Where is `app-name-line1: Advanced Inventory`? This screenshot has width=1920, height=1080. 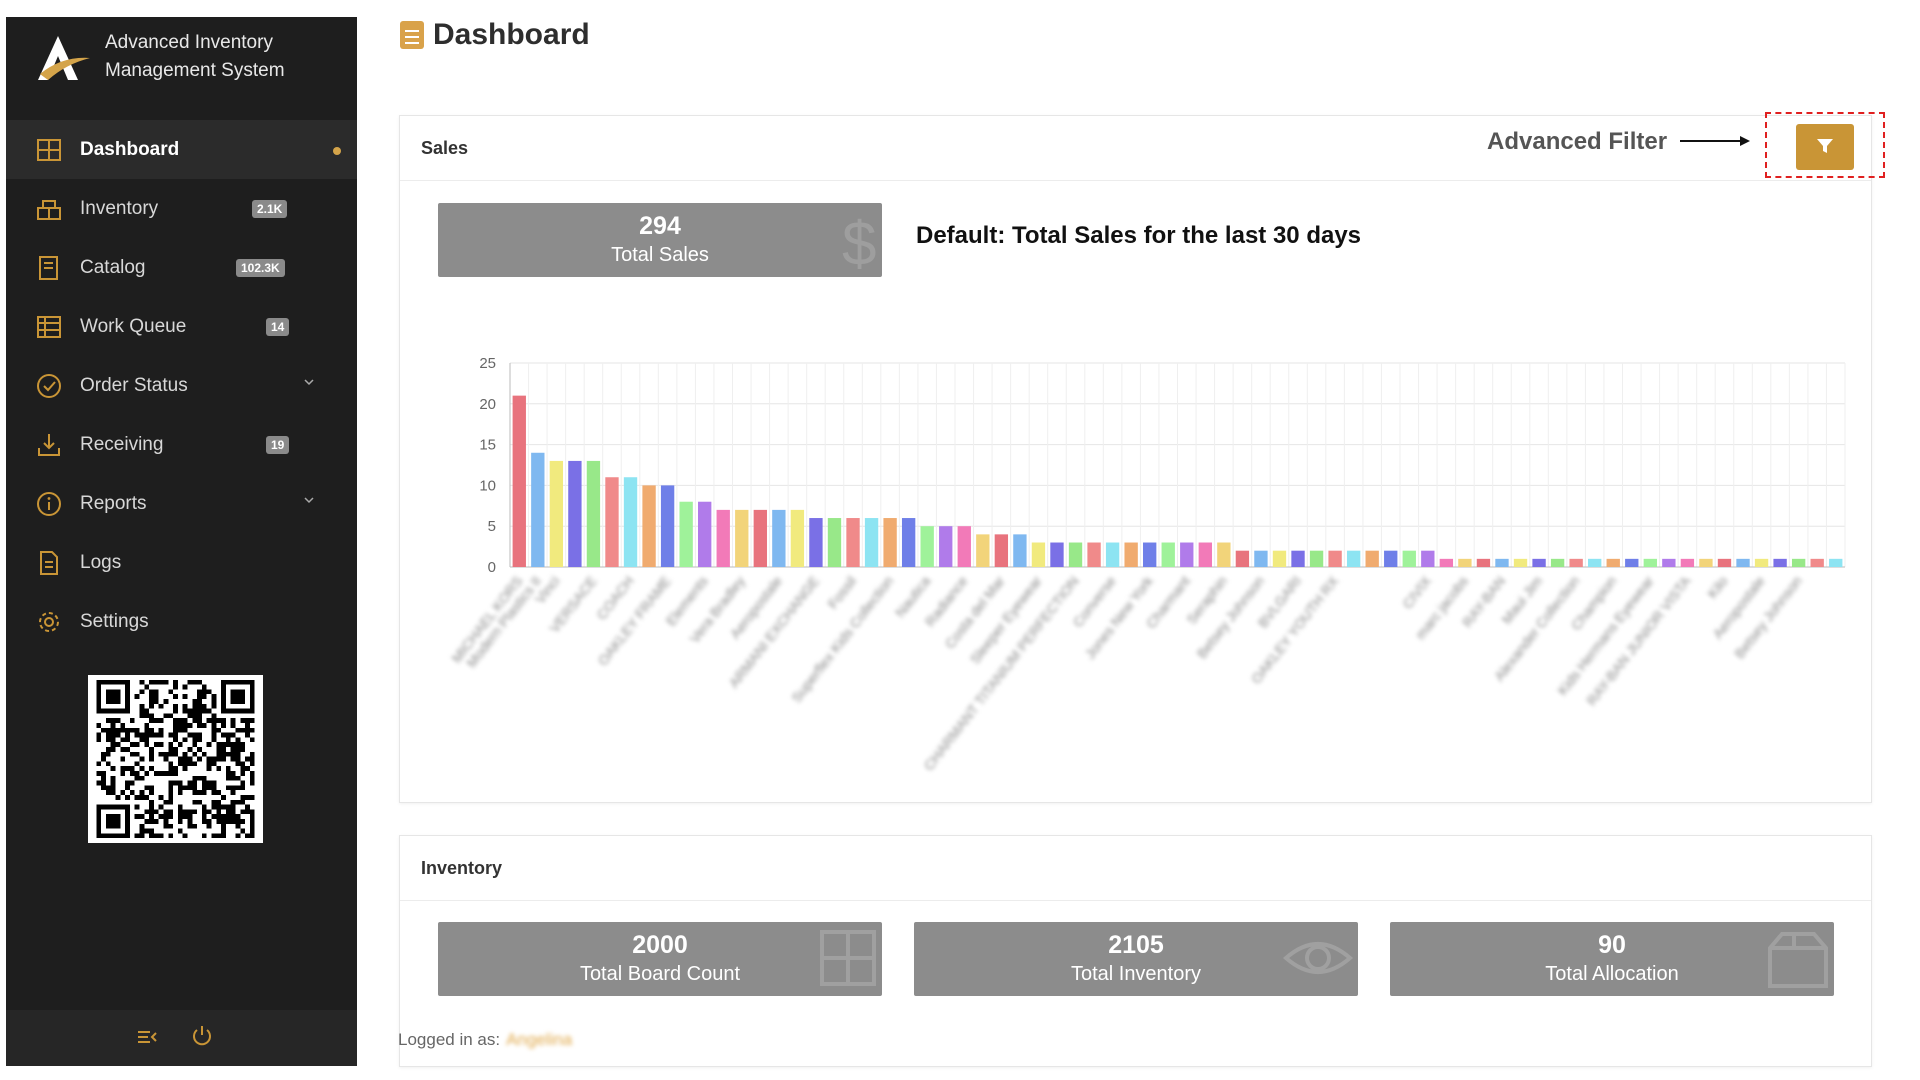 app-name-line1: Advanced Inventory is located at coordinates (189, 42).